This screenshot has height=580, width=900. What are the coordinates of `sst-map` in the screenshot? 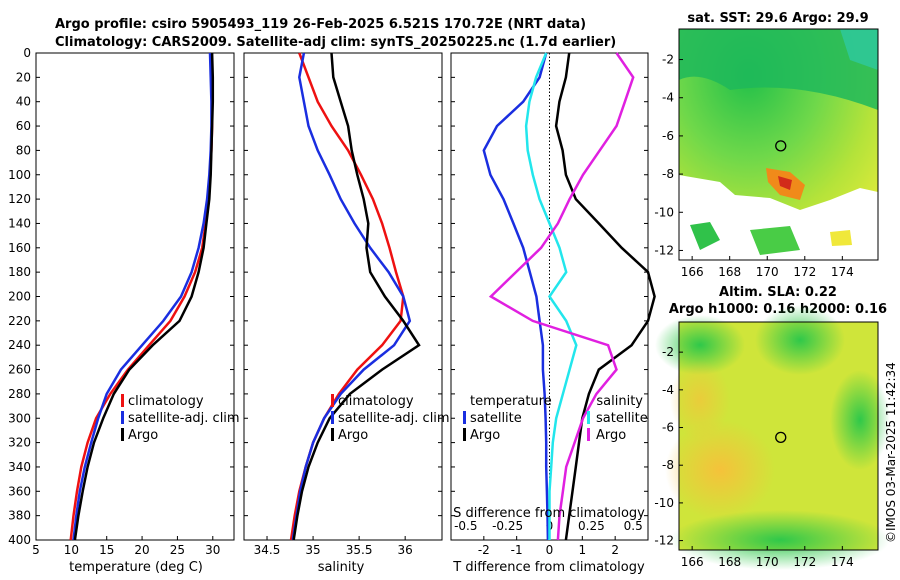 It's located at (778, 144).